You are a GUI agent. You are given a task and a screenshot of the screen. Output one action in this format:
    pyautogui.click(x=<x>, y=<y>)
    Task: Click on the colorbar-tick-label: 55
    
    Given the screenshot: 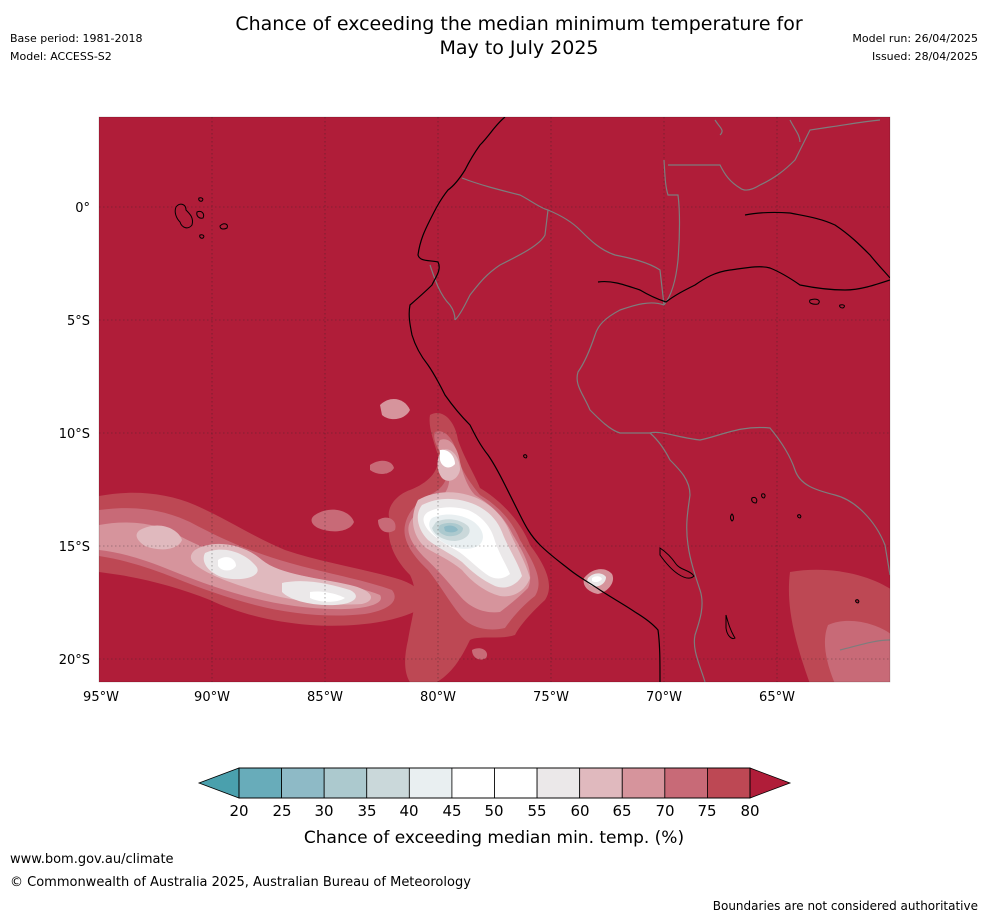 What is the action you would take?
    pyautogui.click(x=536, y=811)
    